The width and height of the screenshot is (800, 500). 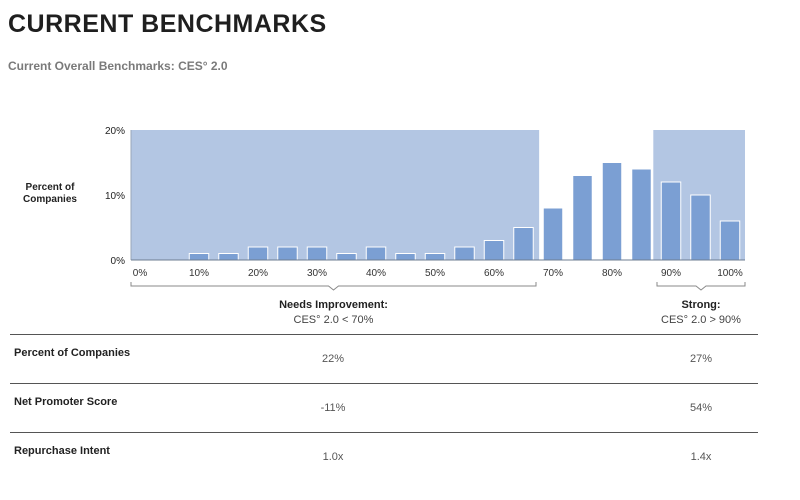 I want to click on x-tick-label: 90%, so click(x=671, y=273).